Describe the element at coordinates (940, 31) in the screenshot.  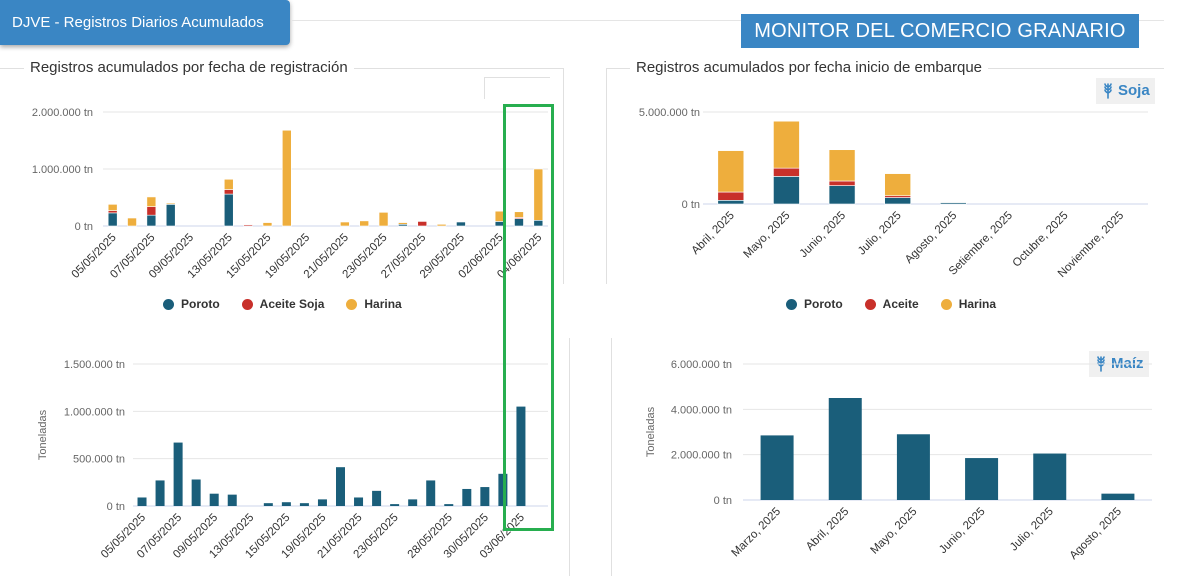
I see `monitor-title: MONITOR DEL COMERCIO GRANARIO` at that location.